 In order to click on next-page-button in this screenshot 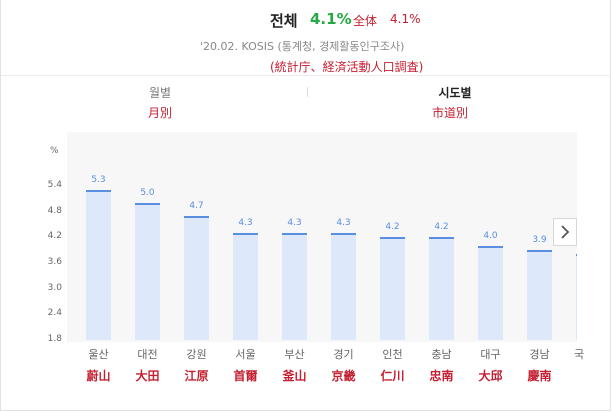, I will do `click(565, 232)`.